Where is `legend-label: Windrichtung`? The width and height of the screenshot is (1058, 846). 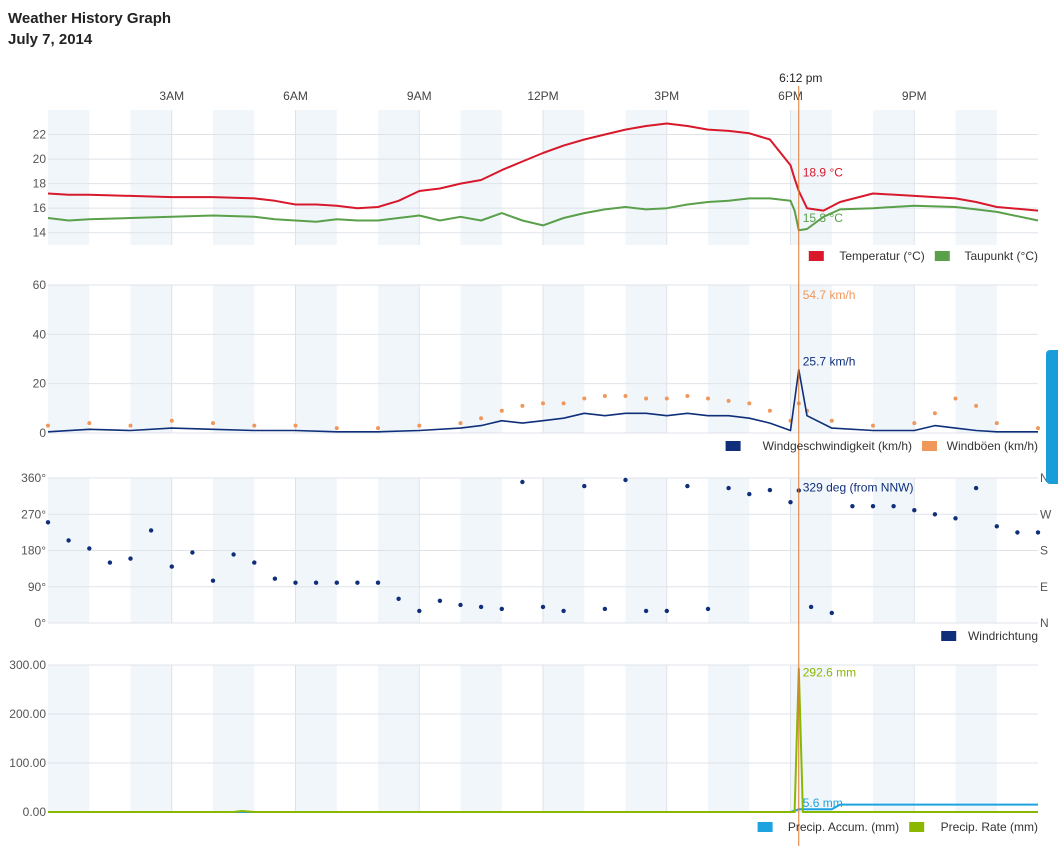
legend-label: Windrichtung is located at coordinates (1003, 636).